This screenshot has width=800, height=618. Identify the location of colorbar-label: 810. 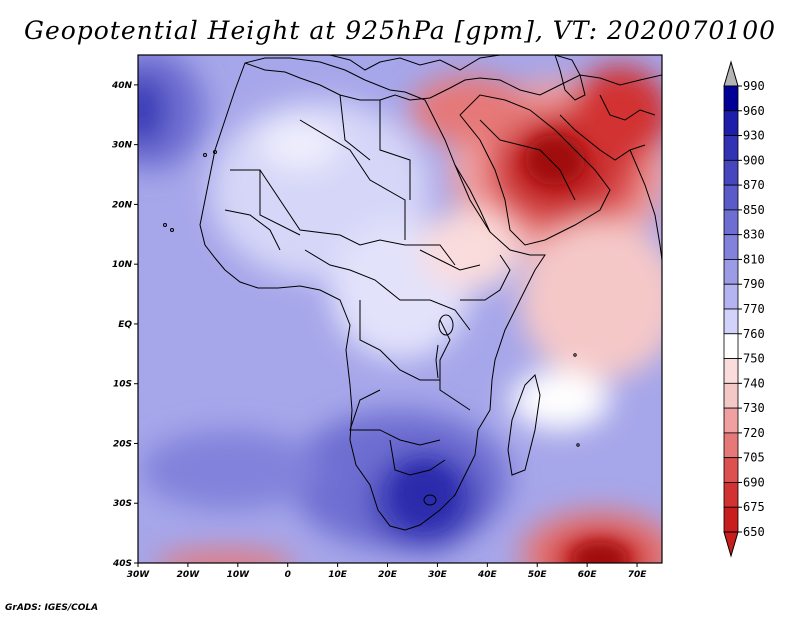
(754, 259).